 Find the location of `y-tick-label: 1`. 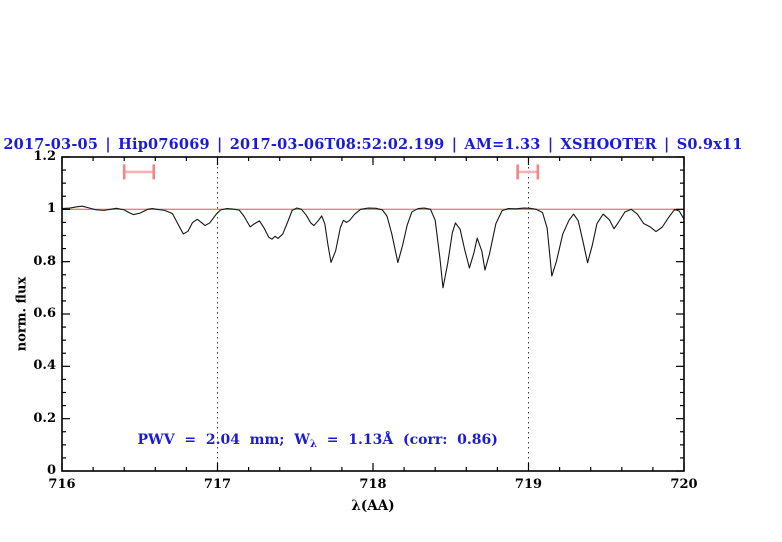

y-tick-label: 1 is located at coordinates (51, 209).